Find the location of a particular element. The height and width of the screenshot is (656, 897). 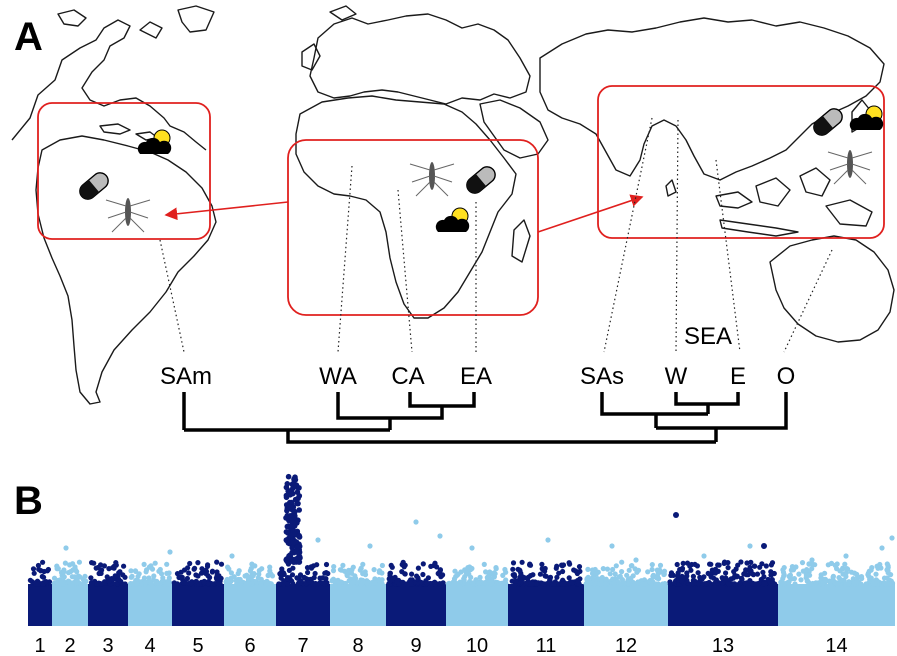

region-label-sea-w: W is located at coordinates (676, 376).